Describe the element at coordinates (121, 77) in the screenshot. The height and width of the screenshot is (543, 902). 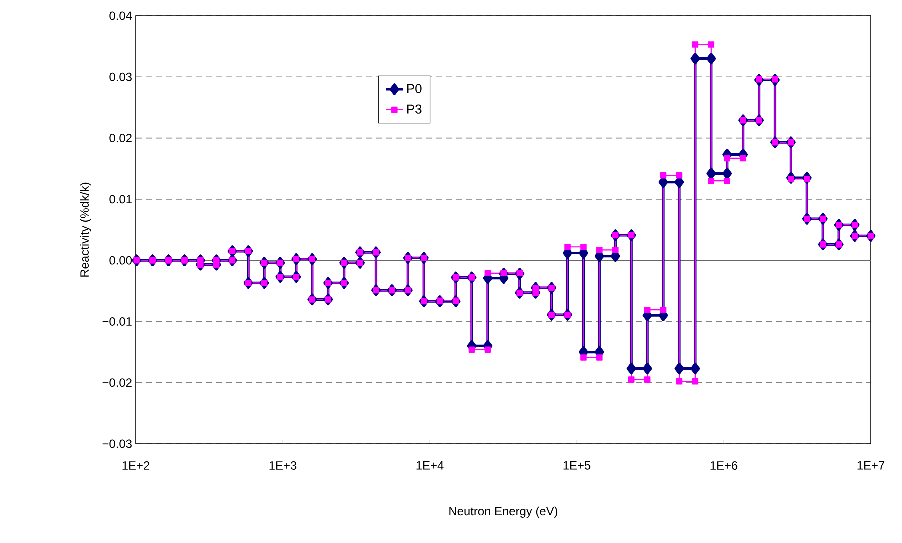
I see `y-tick-label: 0.03` at that location.